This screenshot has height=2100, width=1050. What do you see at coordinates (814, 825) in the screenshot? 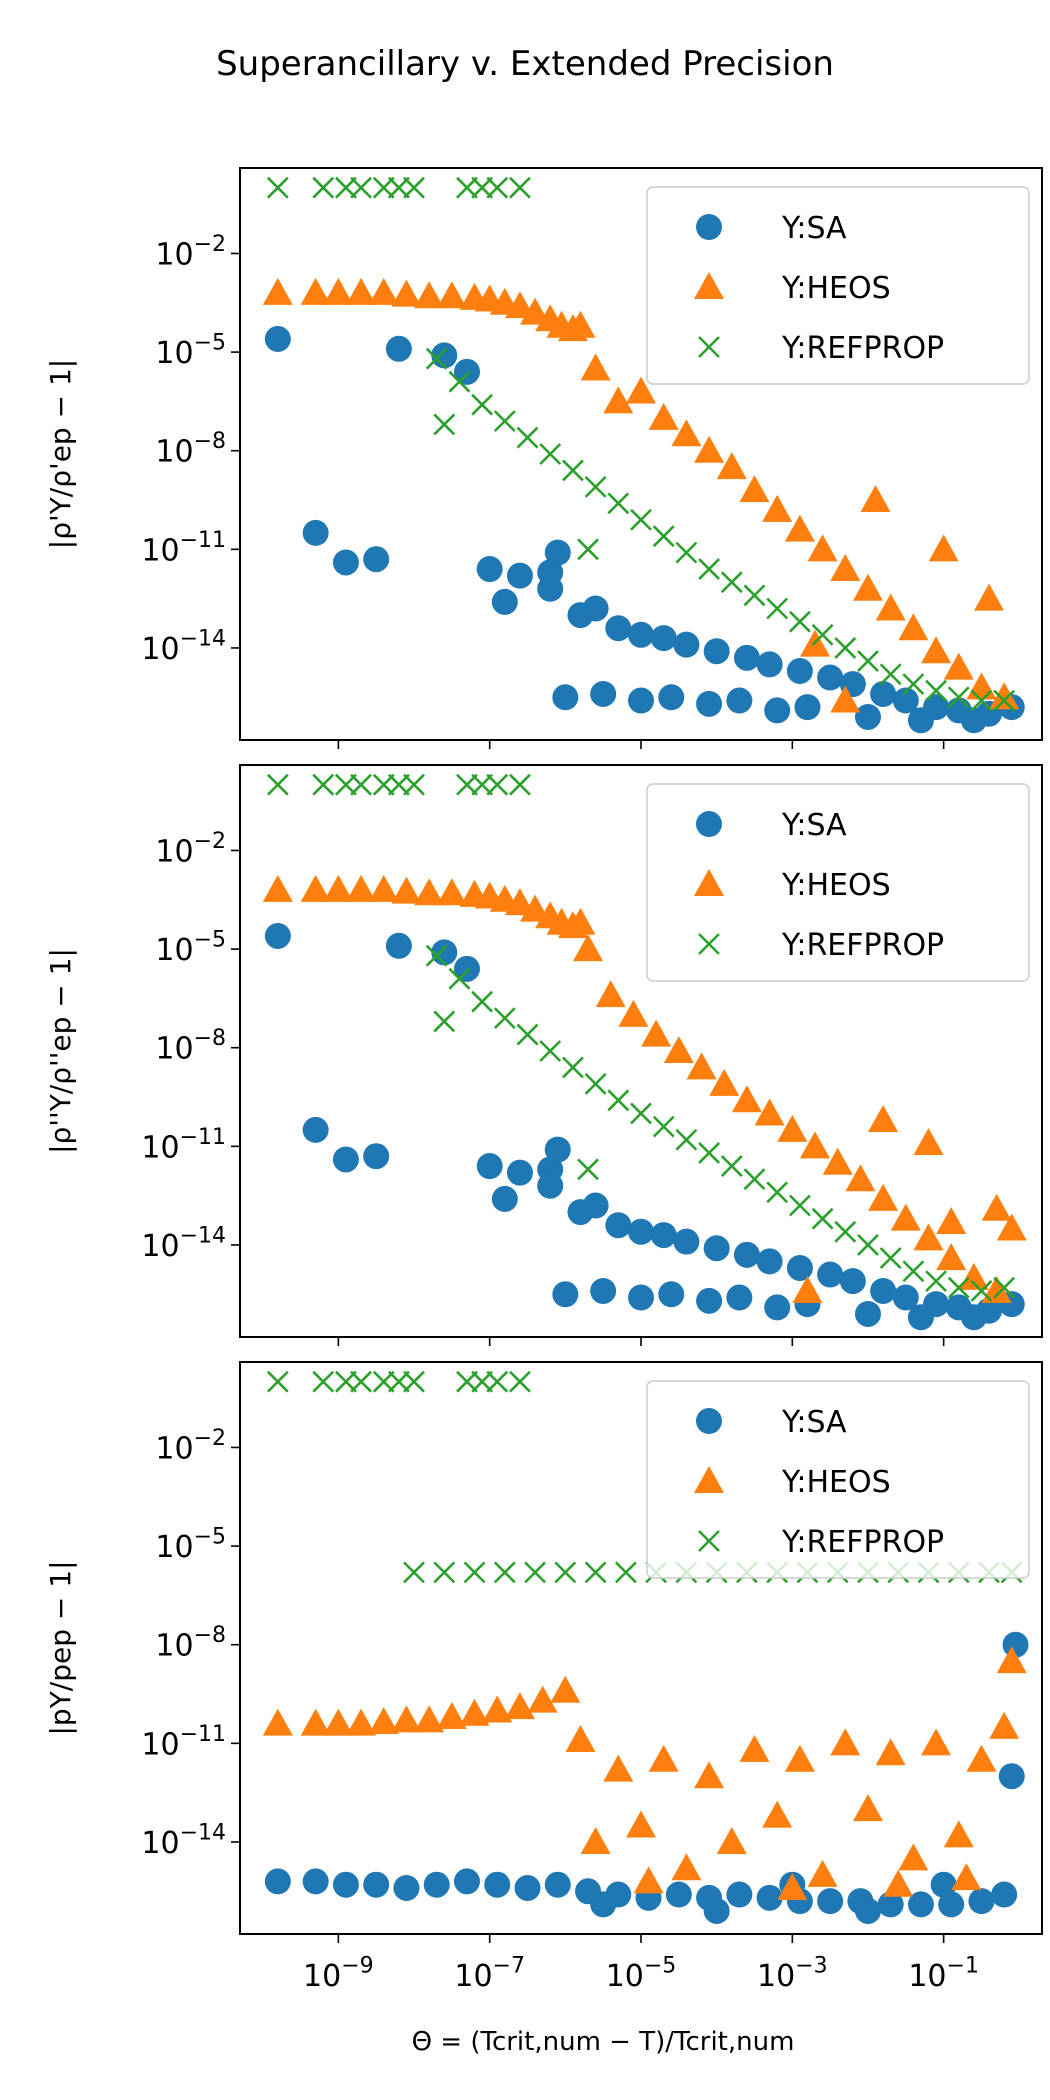
I see `legend-label: Y:SA` at bounding box center [814, 825].